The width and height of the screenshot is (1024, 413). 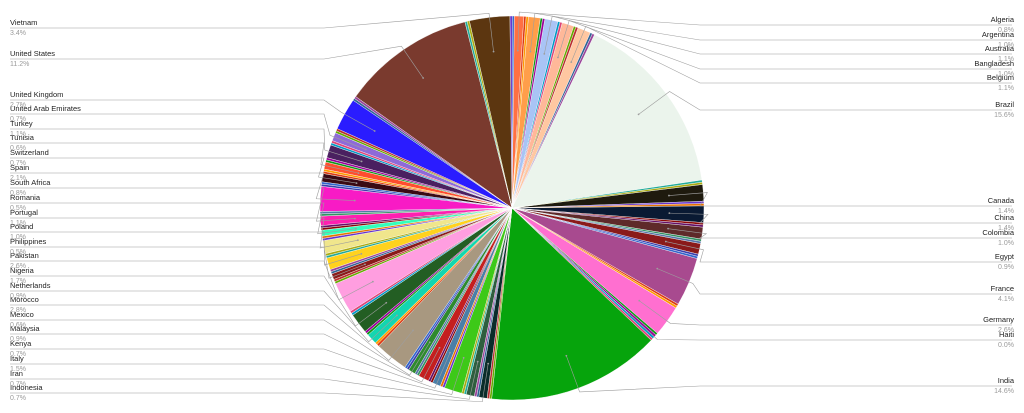 I want to click on label-name-poland: Poland, so click(x=21, y=226).